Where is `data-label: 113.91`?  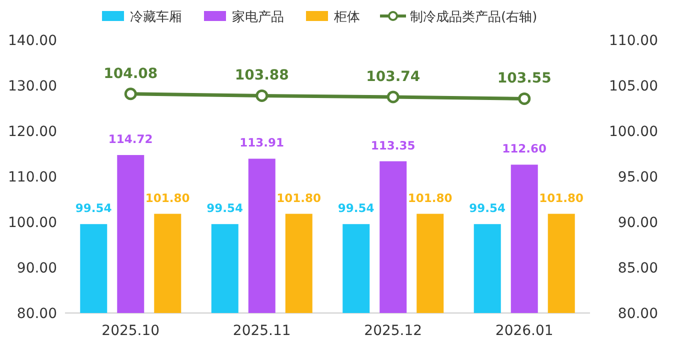 data-label: 113.91 is located at coordinates (262, 143).